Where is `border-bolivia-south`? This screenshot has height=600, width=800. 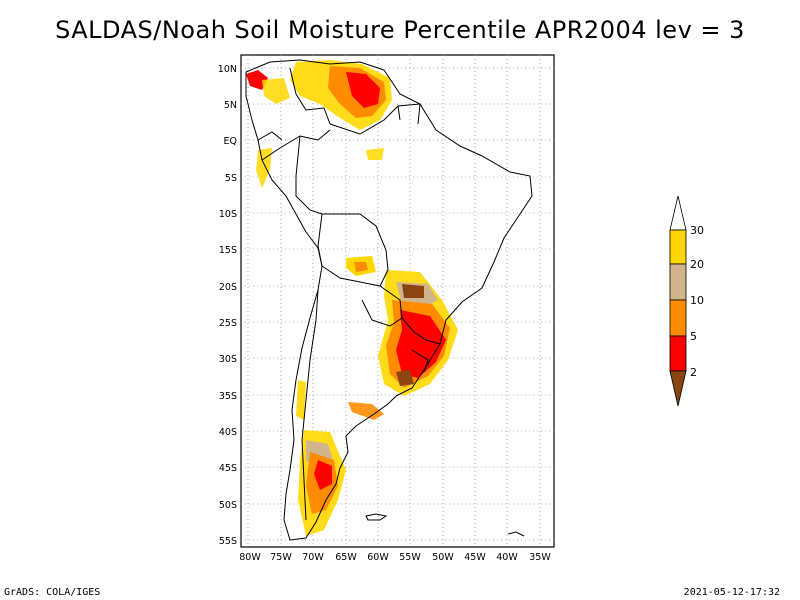 border-bolivia-south is located at coordinates (351, 276).